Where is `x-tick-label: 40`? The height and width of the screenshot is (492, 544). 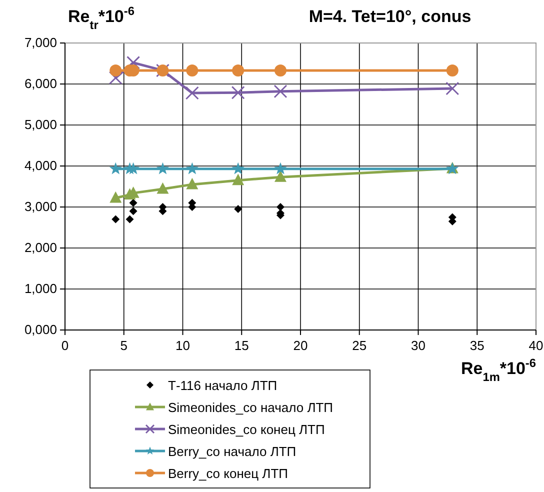 x-tick-label: 40 is located at coordinates (536, 345).